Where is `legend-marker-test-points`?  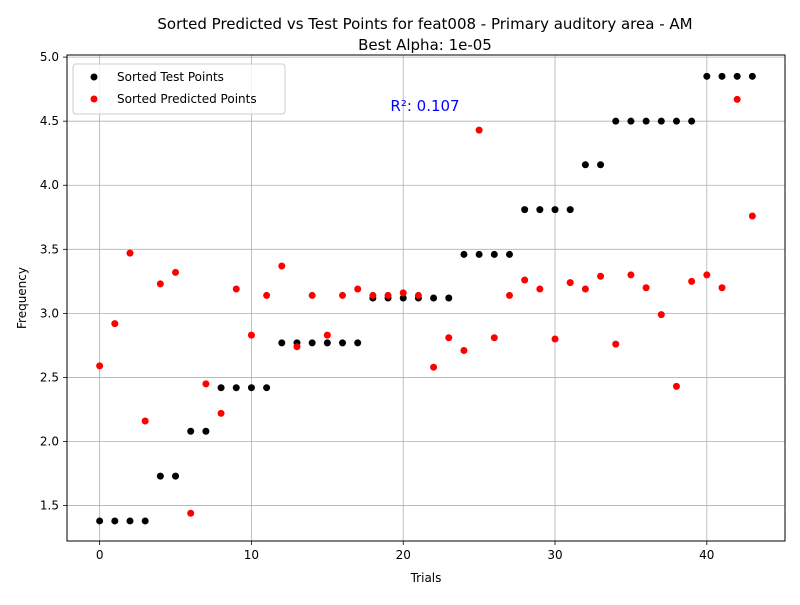
legend-marker-test-points is located at coordinates (94, 77).